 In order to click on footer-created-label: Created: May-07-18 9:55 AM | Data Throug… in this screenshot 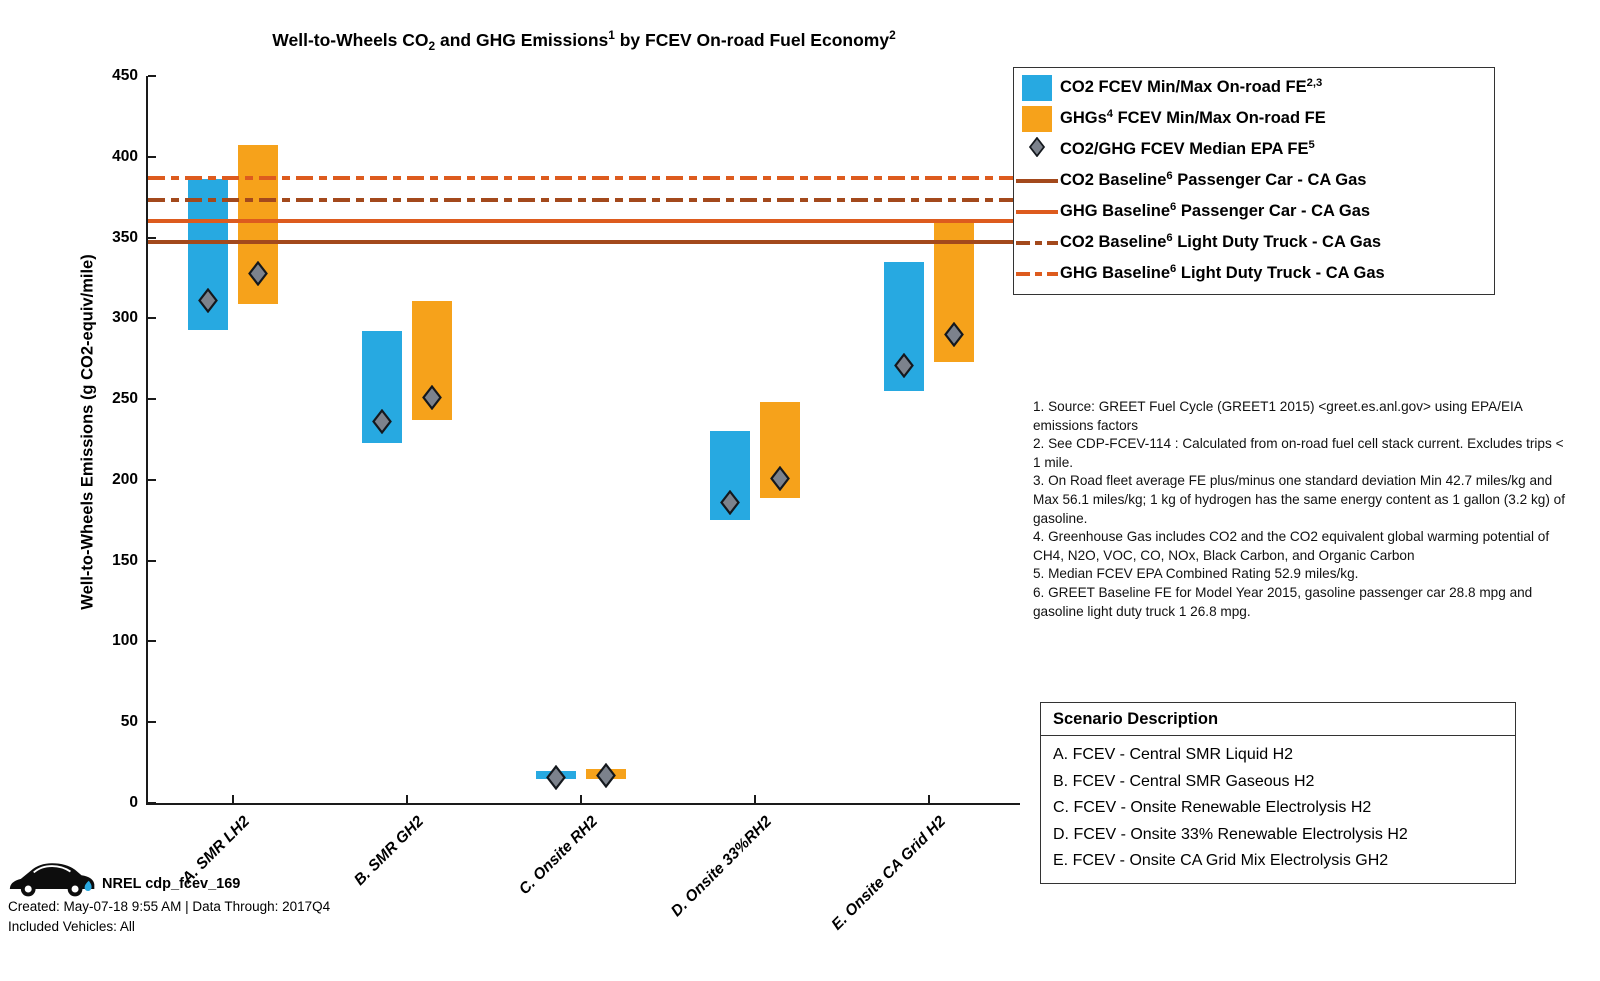, I will do `click(169, 906)`.